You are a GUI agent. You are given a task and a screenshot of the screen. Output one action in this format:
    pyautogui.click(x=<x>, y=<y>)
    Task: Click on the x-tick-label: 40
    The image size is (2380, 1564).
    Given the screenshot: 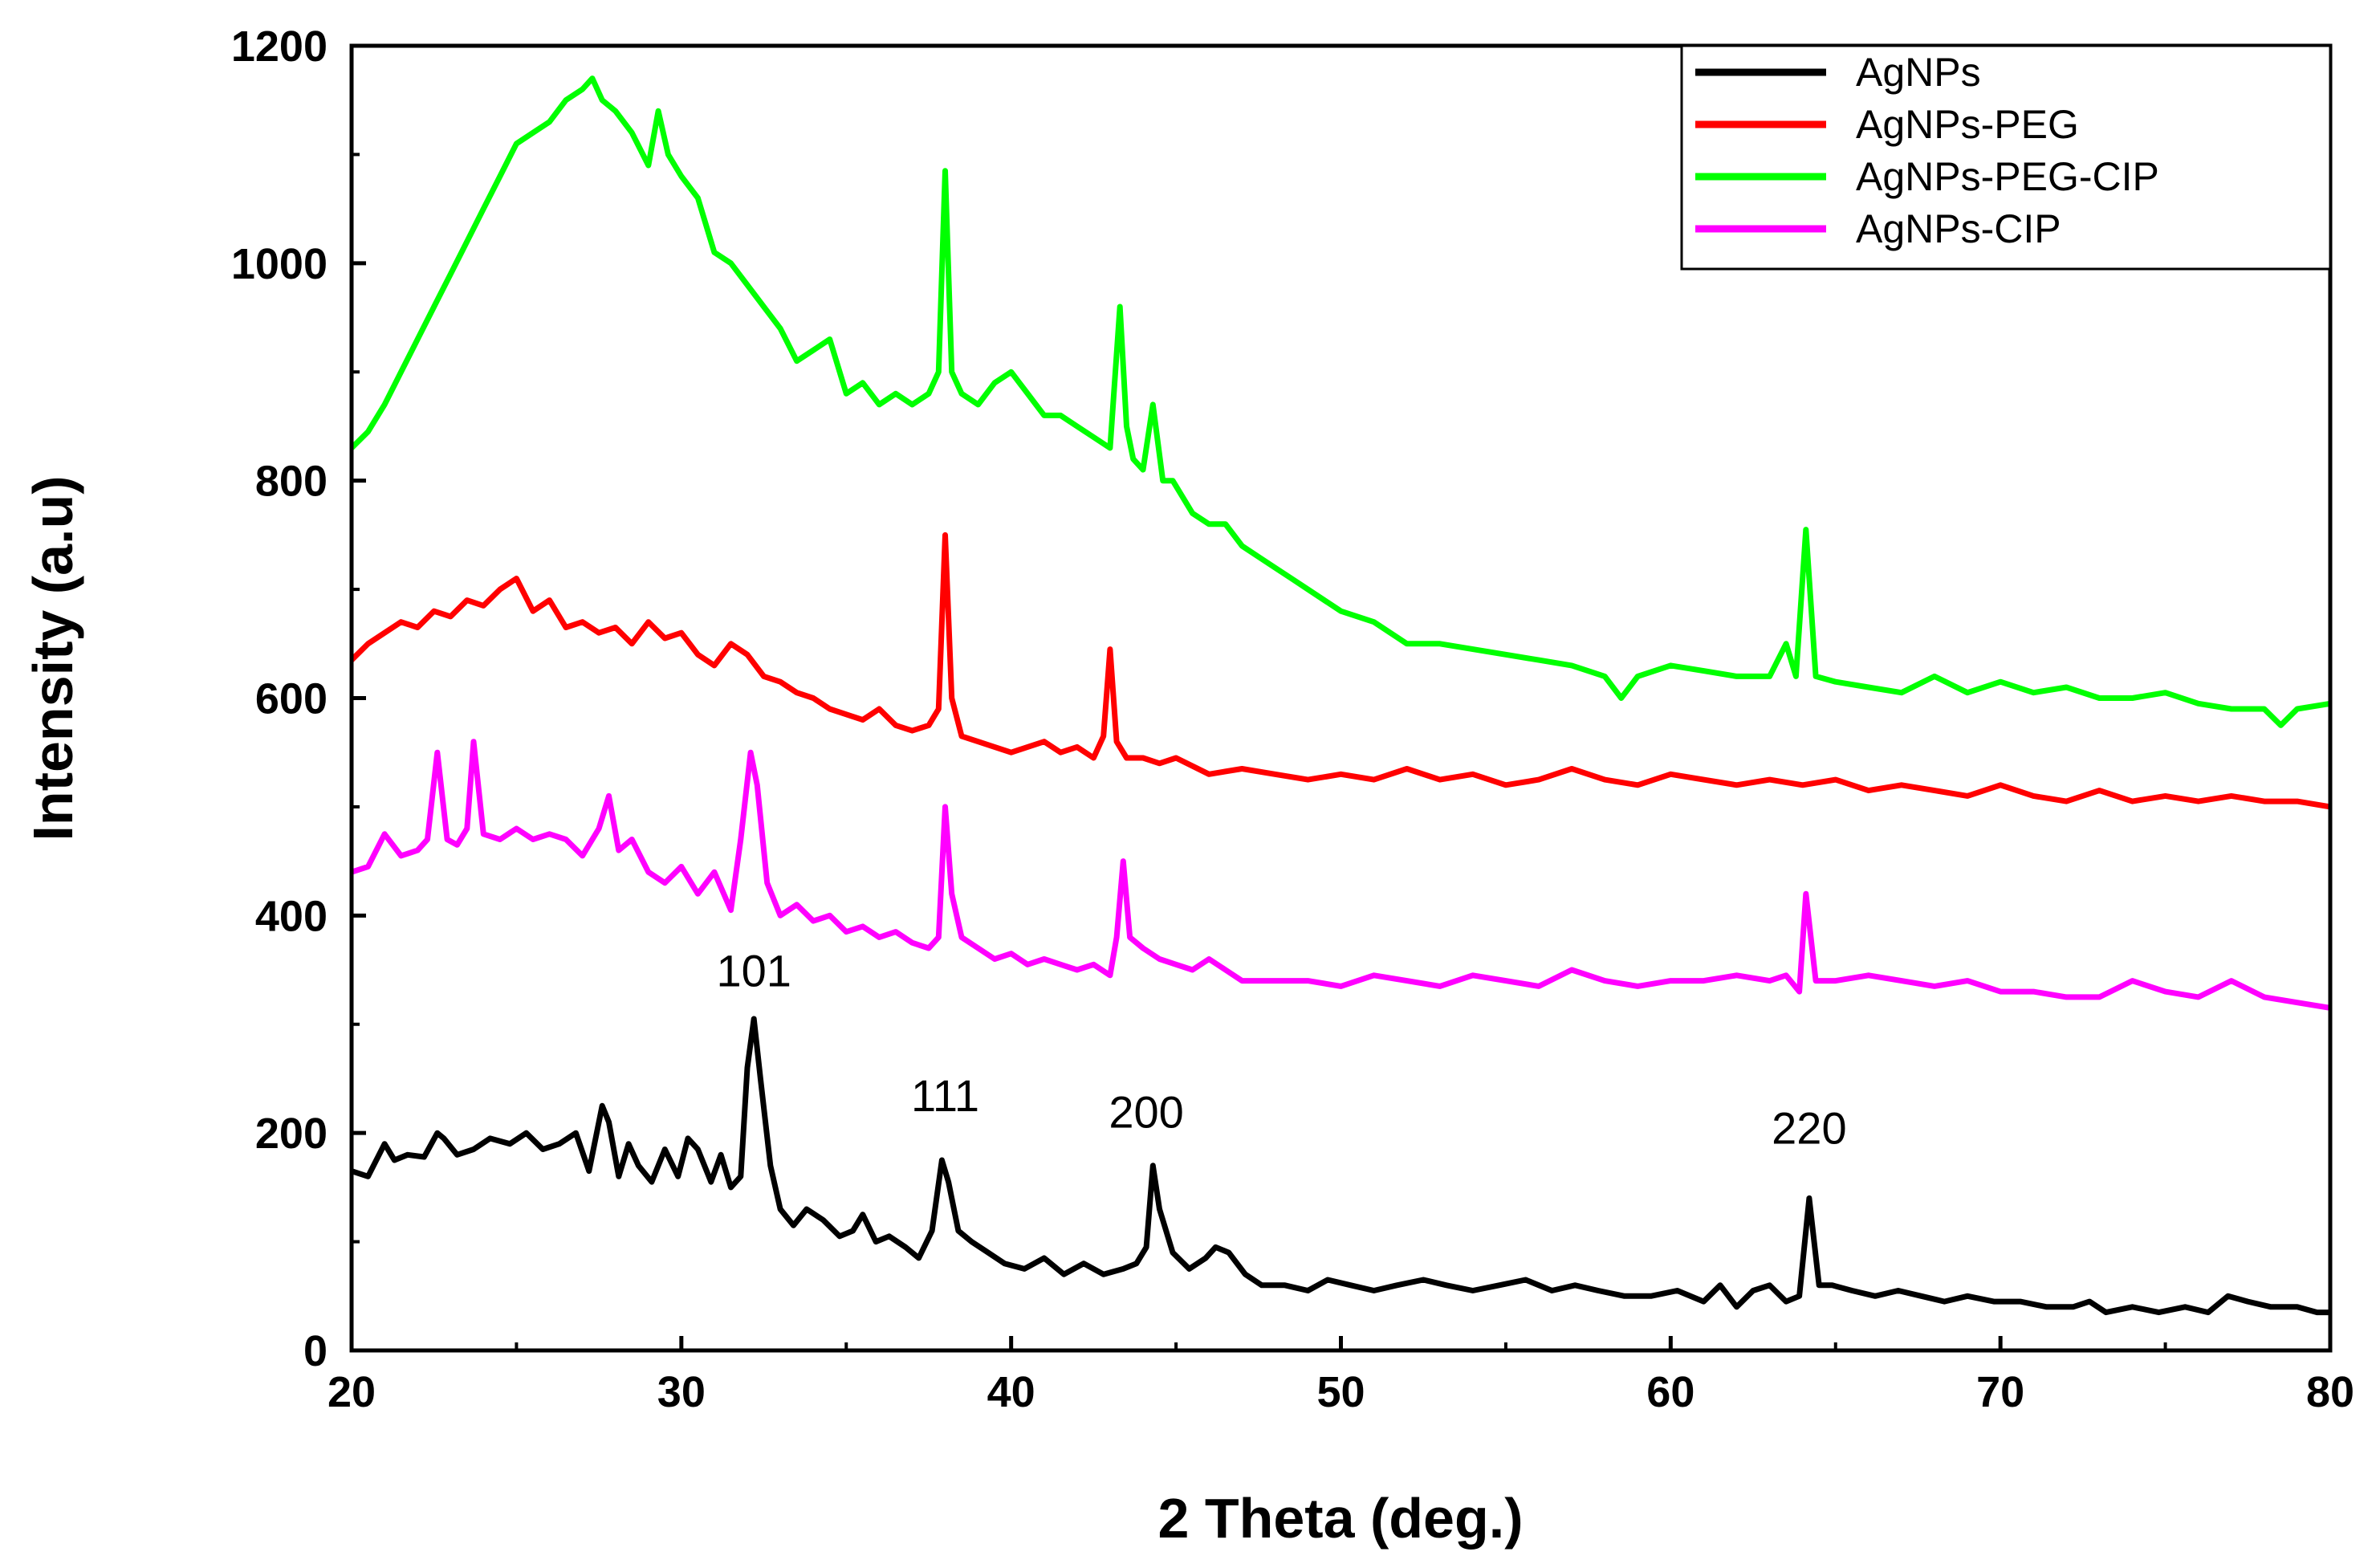 What is the action you would take?
    pyautogui.click(x=1011, y=1392)
    